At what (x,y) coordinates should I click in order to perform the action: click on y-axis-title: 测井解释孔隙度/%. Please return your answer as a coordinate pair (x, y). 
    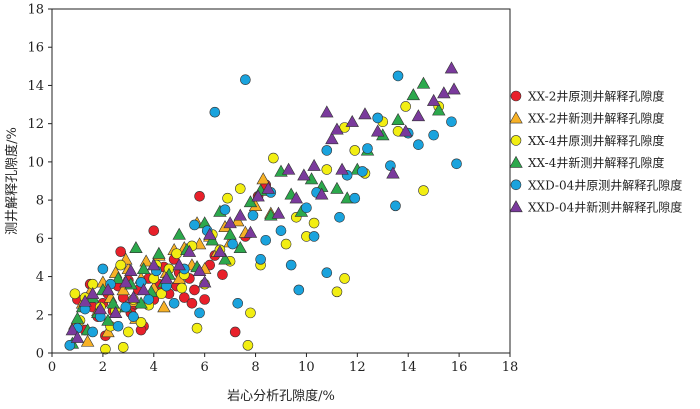
    Looking at the image, I should click on (12, 181).